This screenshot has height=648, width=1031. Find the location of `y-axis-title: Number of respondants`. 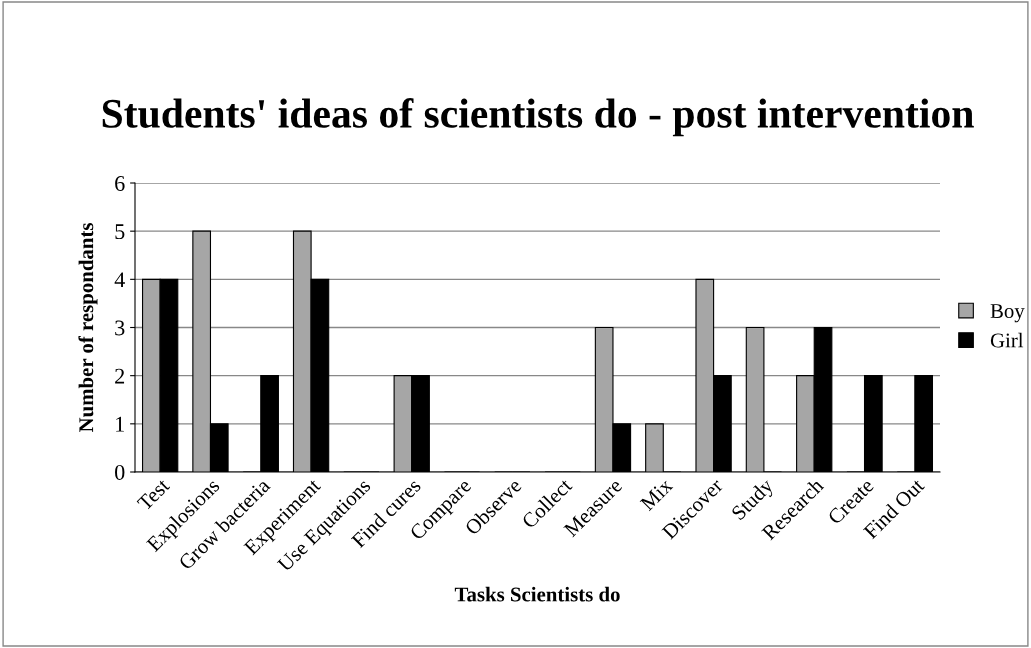

y-axis-title: Number of respondants is located at coordinates (88, 328).